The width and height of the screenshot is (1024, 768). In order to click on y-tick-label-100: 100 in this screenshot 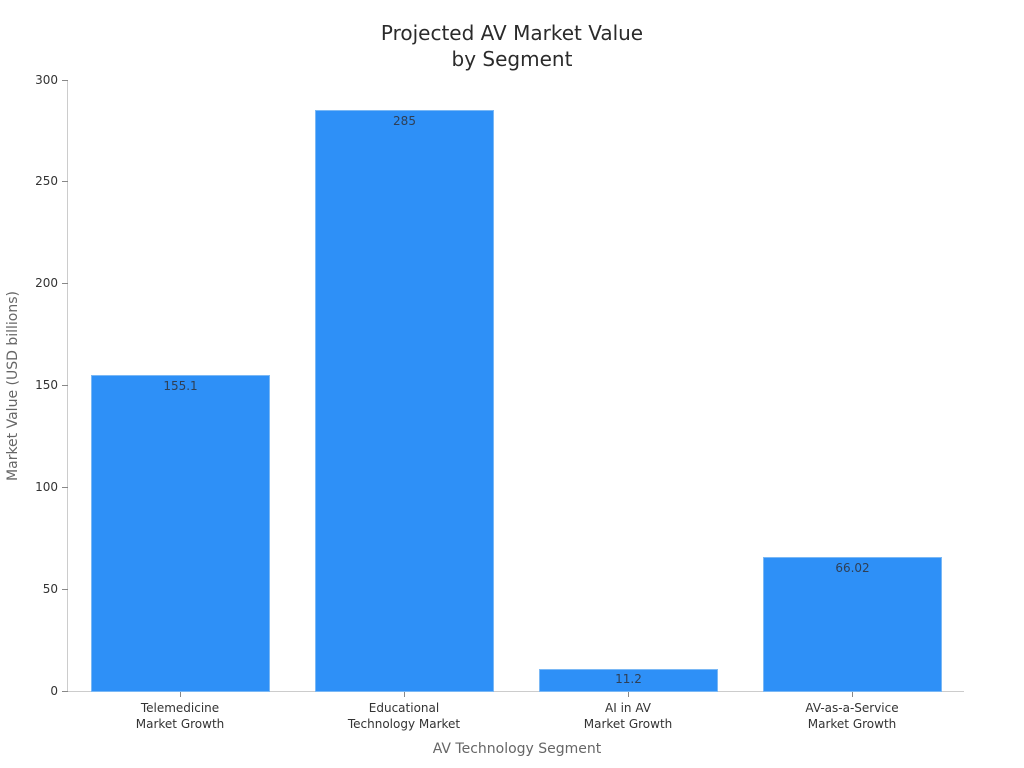, I will do `click(46, 487)`.